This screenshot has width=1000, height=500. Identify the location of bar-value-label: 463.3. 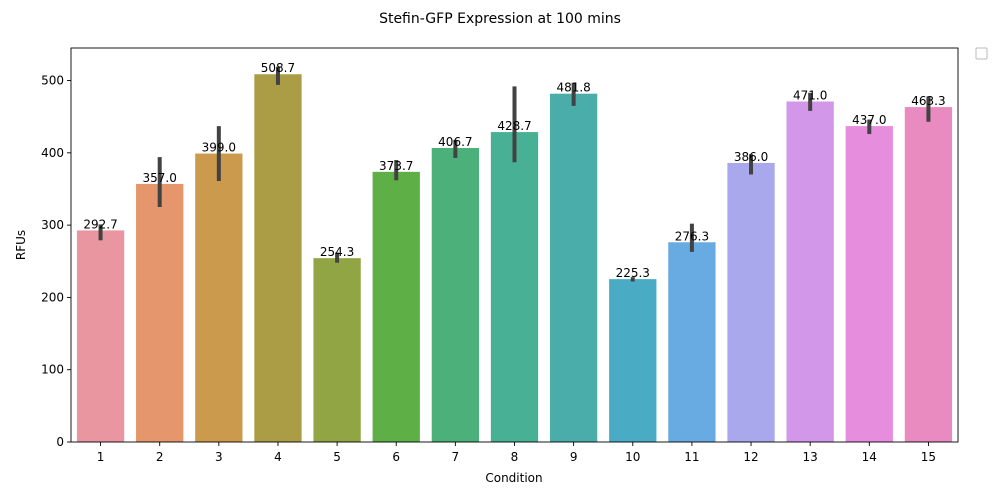
(928, 101).